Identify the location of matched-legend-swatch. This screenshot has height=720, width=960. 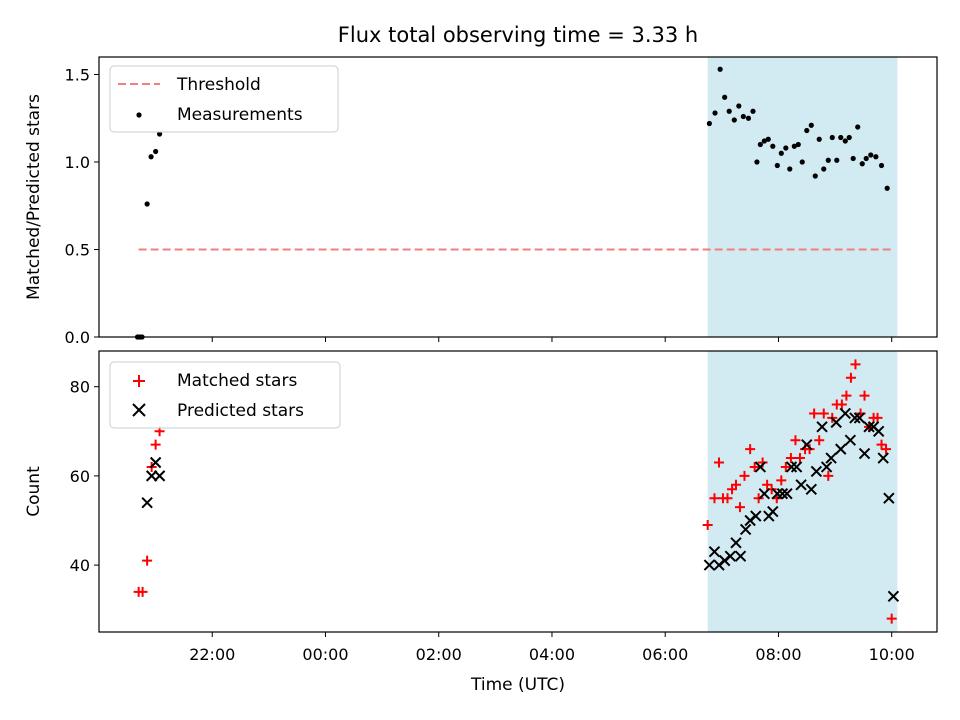
(139, 381).